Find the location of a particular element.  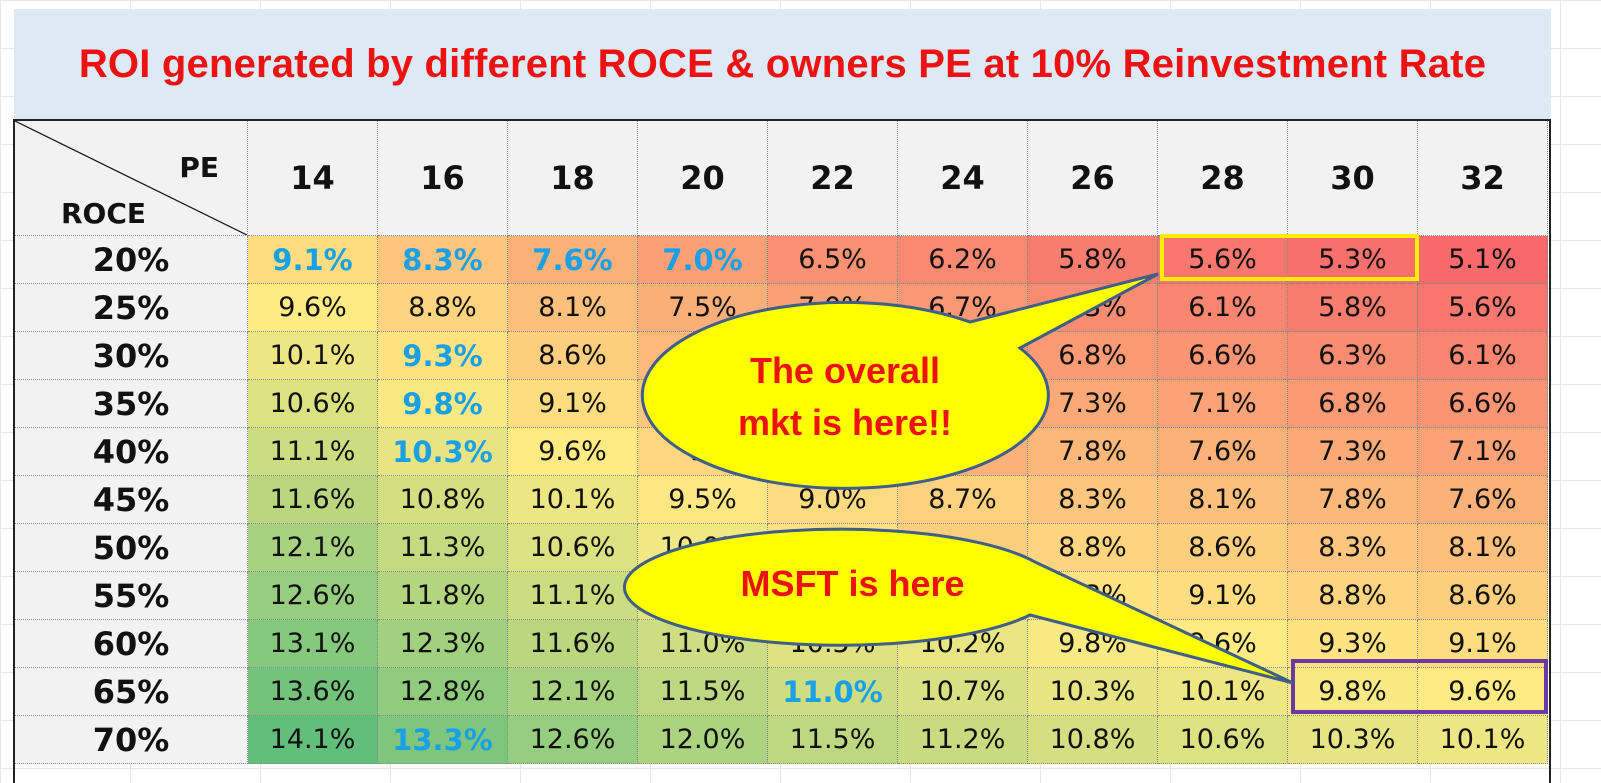

roce-row-header: 35% is located at coordinates (131, 403).